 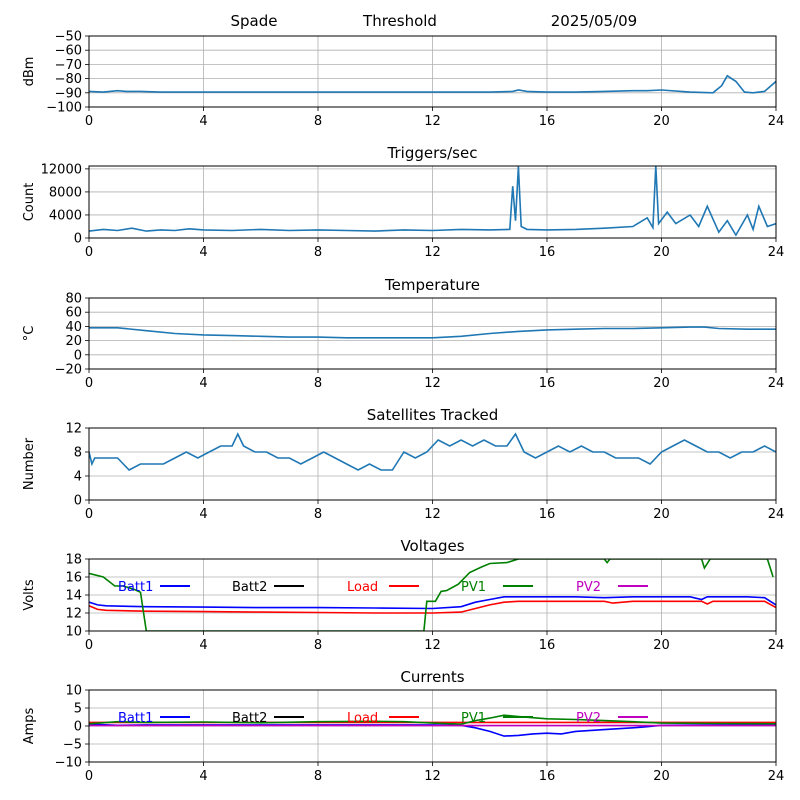 I want to click on chart-title: Currents, so click(x=432, y=677).